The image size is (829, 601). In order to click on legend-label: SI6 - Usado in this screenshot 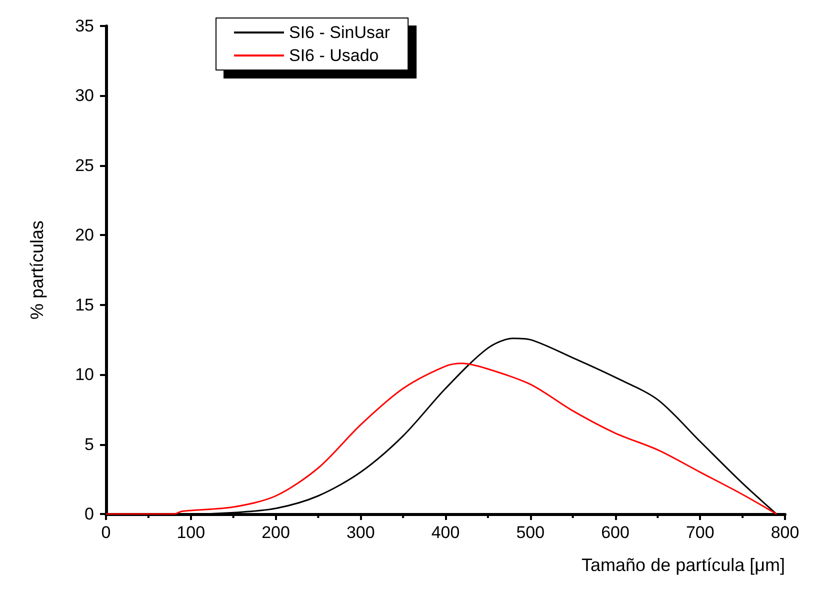, I will do `click(334, 55)`.